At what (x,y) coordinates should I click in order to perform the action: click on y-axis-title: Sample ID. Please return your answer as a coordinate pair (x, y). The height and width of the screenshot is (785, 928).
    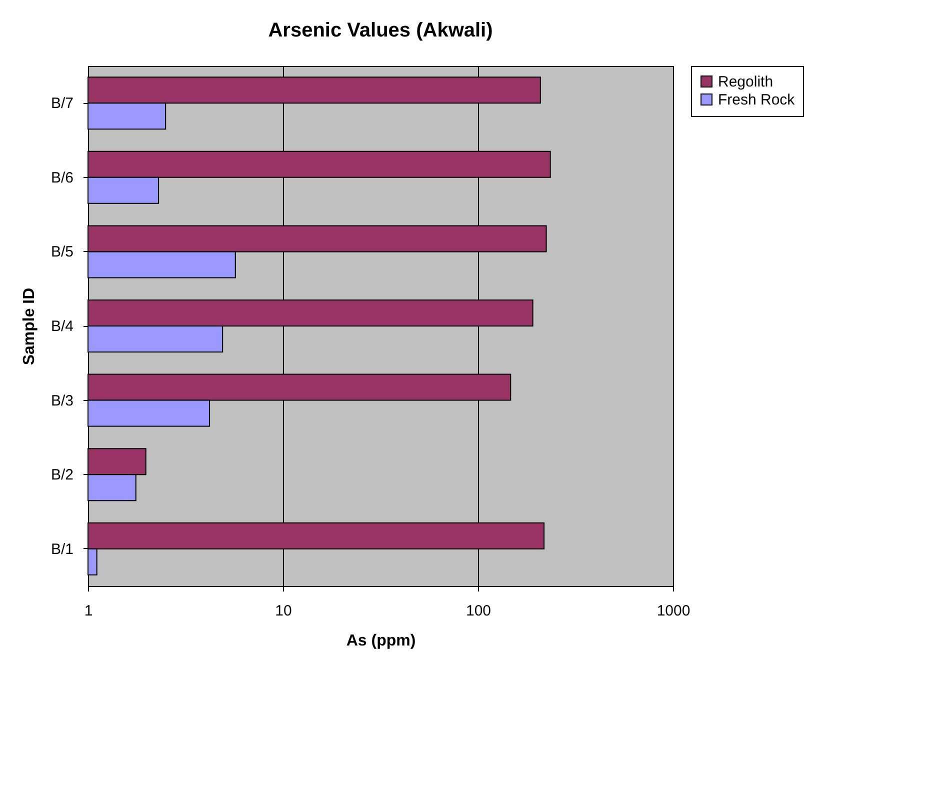
    Looking at the image, I should click on (29, 327).